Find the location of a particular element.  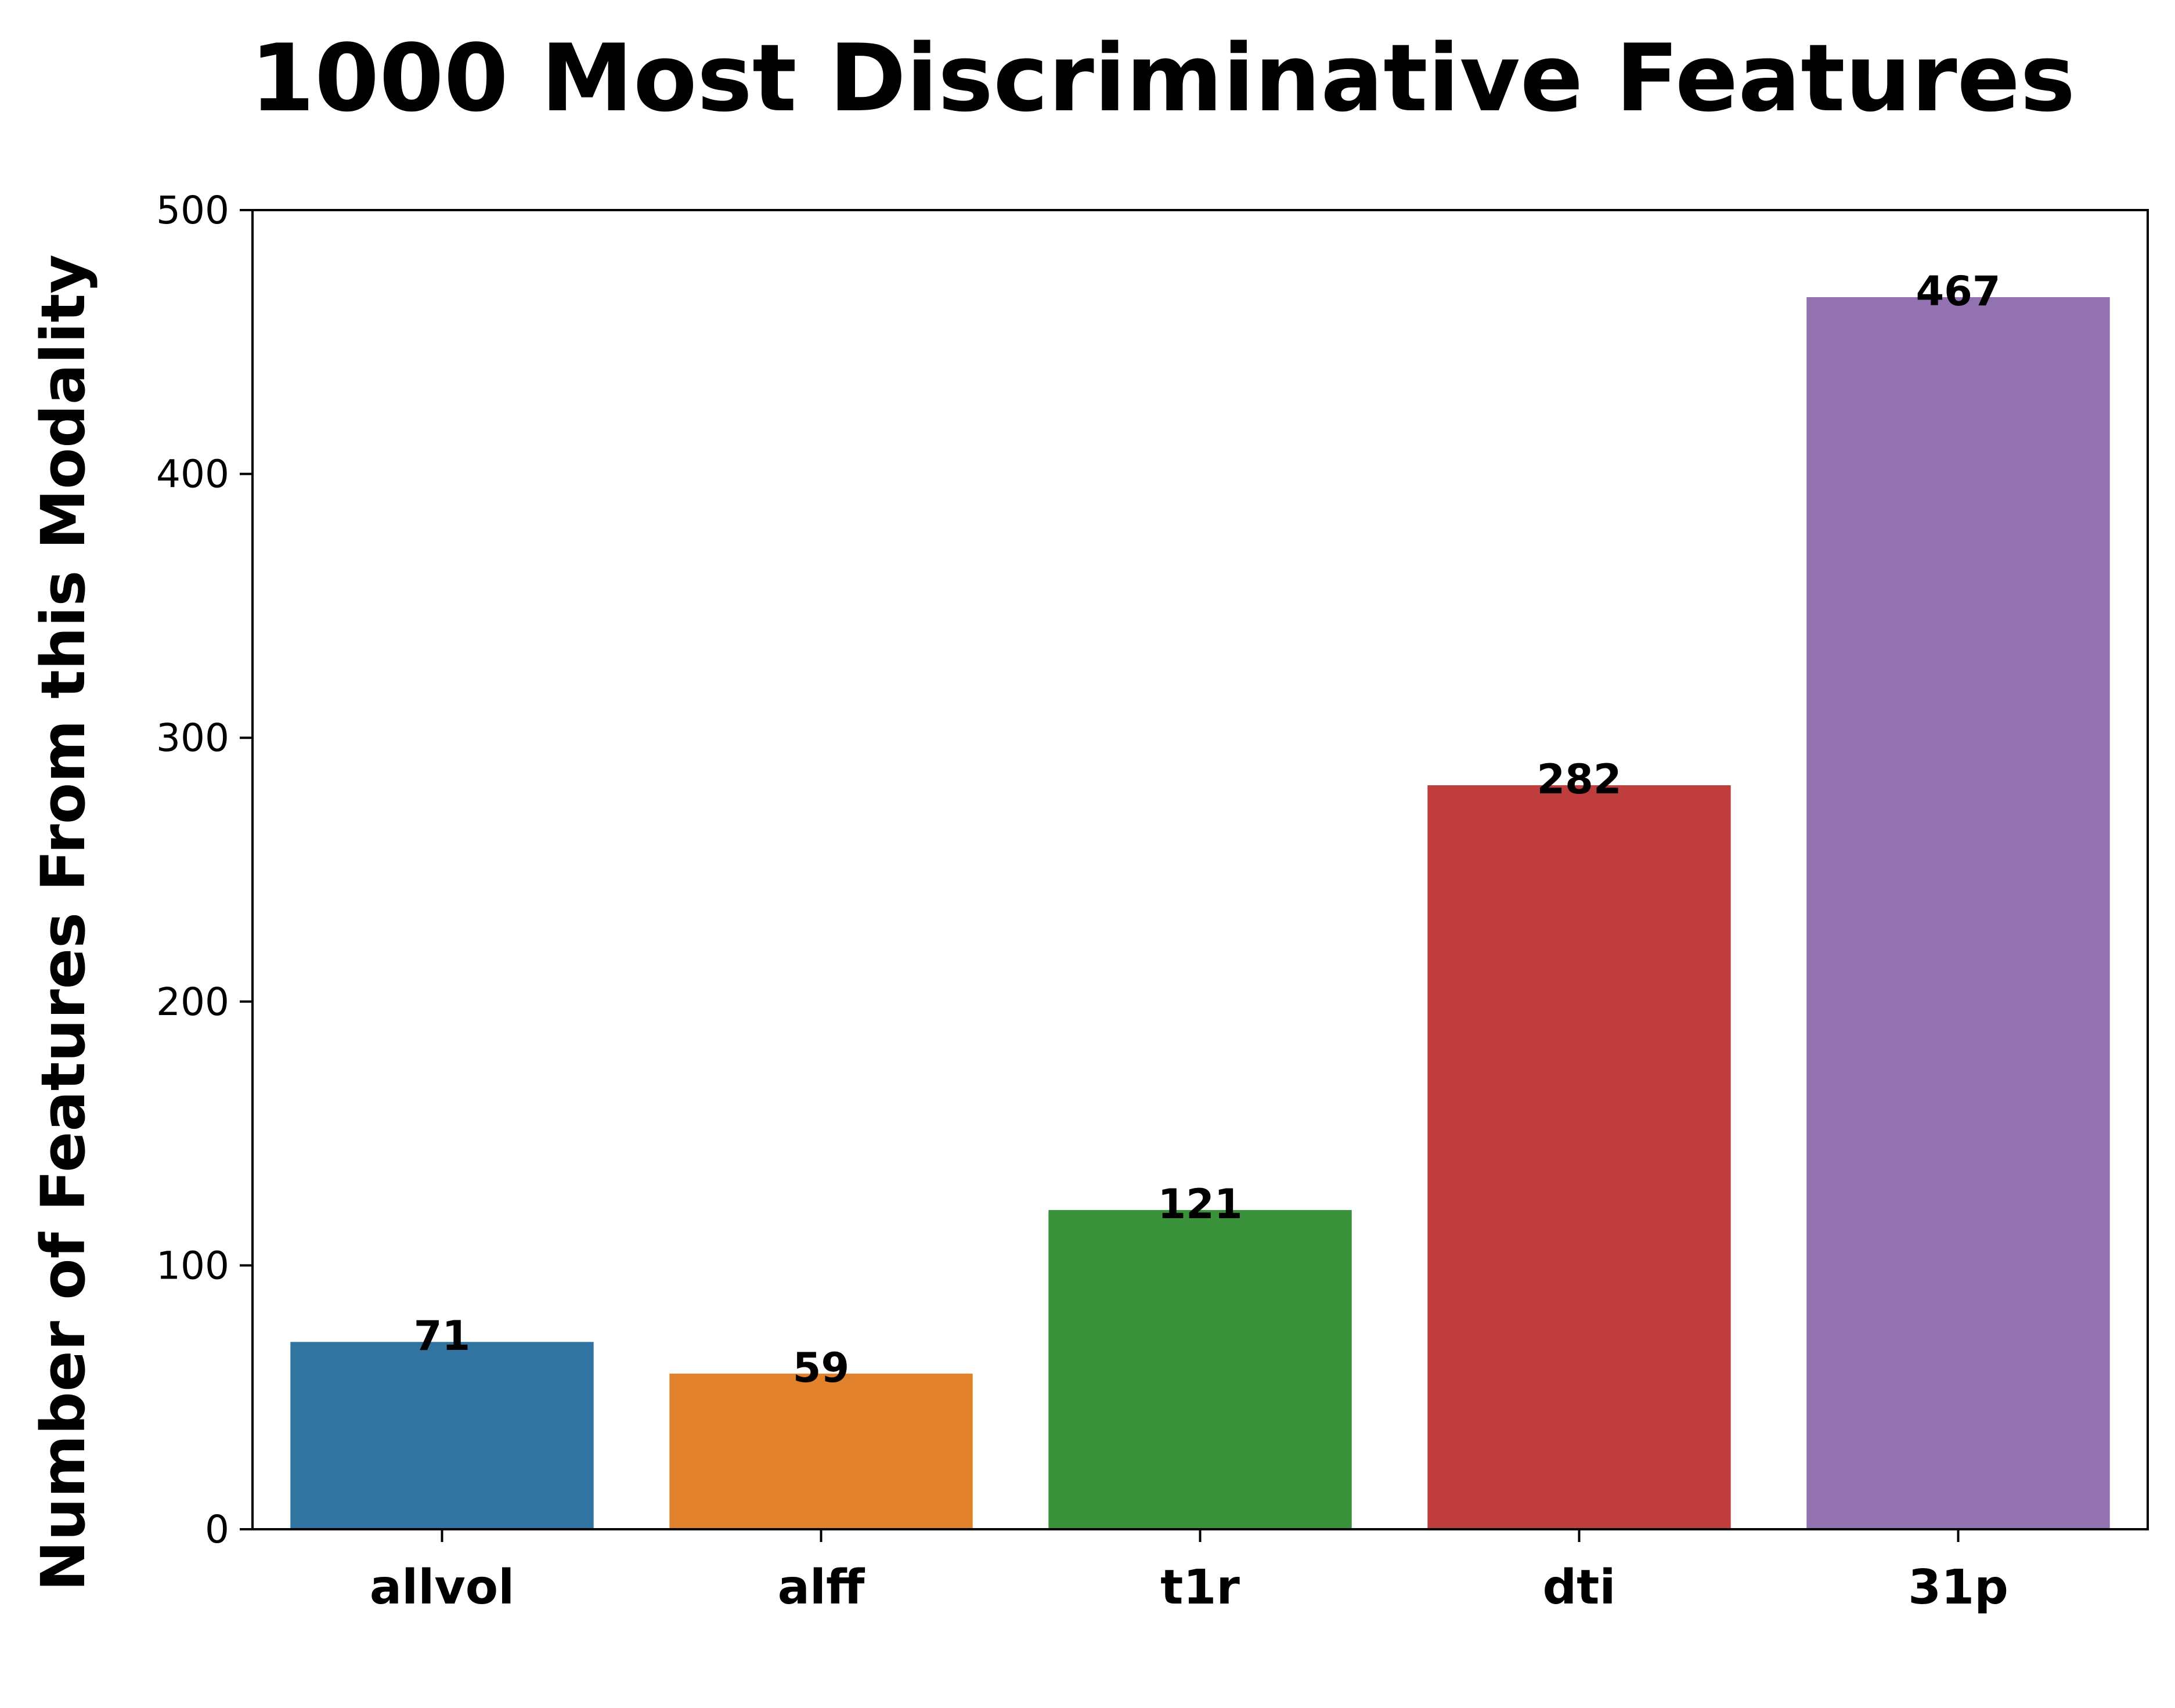

data-label-allvol: 71 is located at coordinates (442, 1336).